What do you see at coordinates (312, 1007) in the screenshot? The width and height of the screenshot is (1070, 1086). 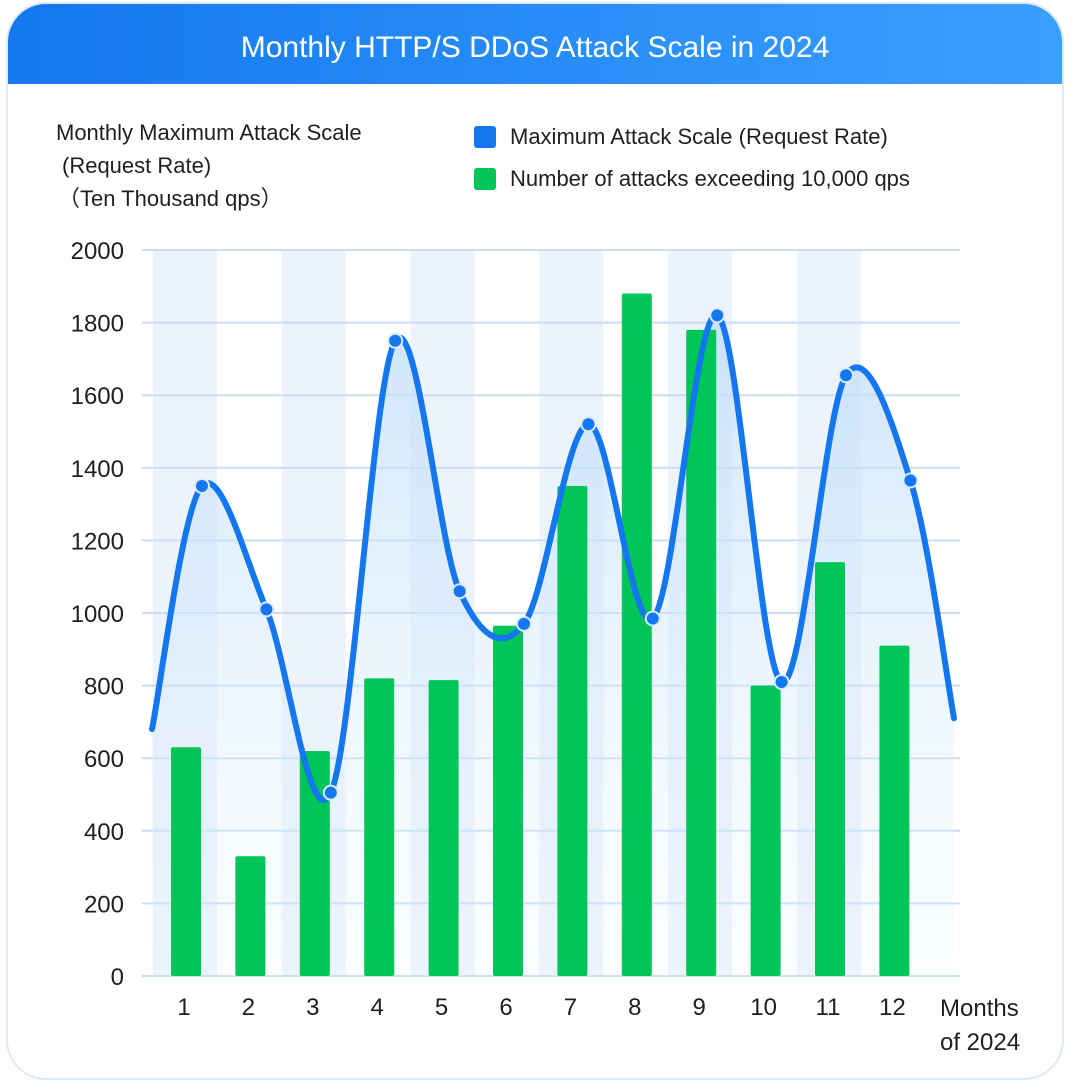 I see `x-tick-label-3: 3` at bounding box center [312, 1007].